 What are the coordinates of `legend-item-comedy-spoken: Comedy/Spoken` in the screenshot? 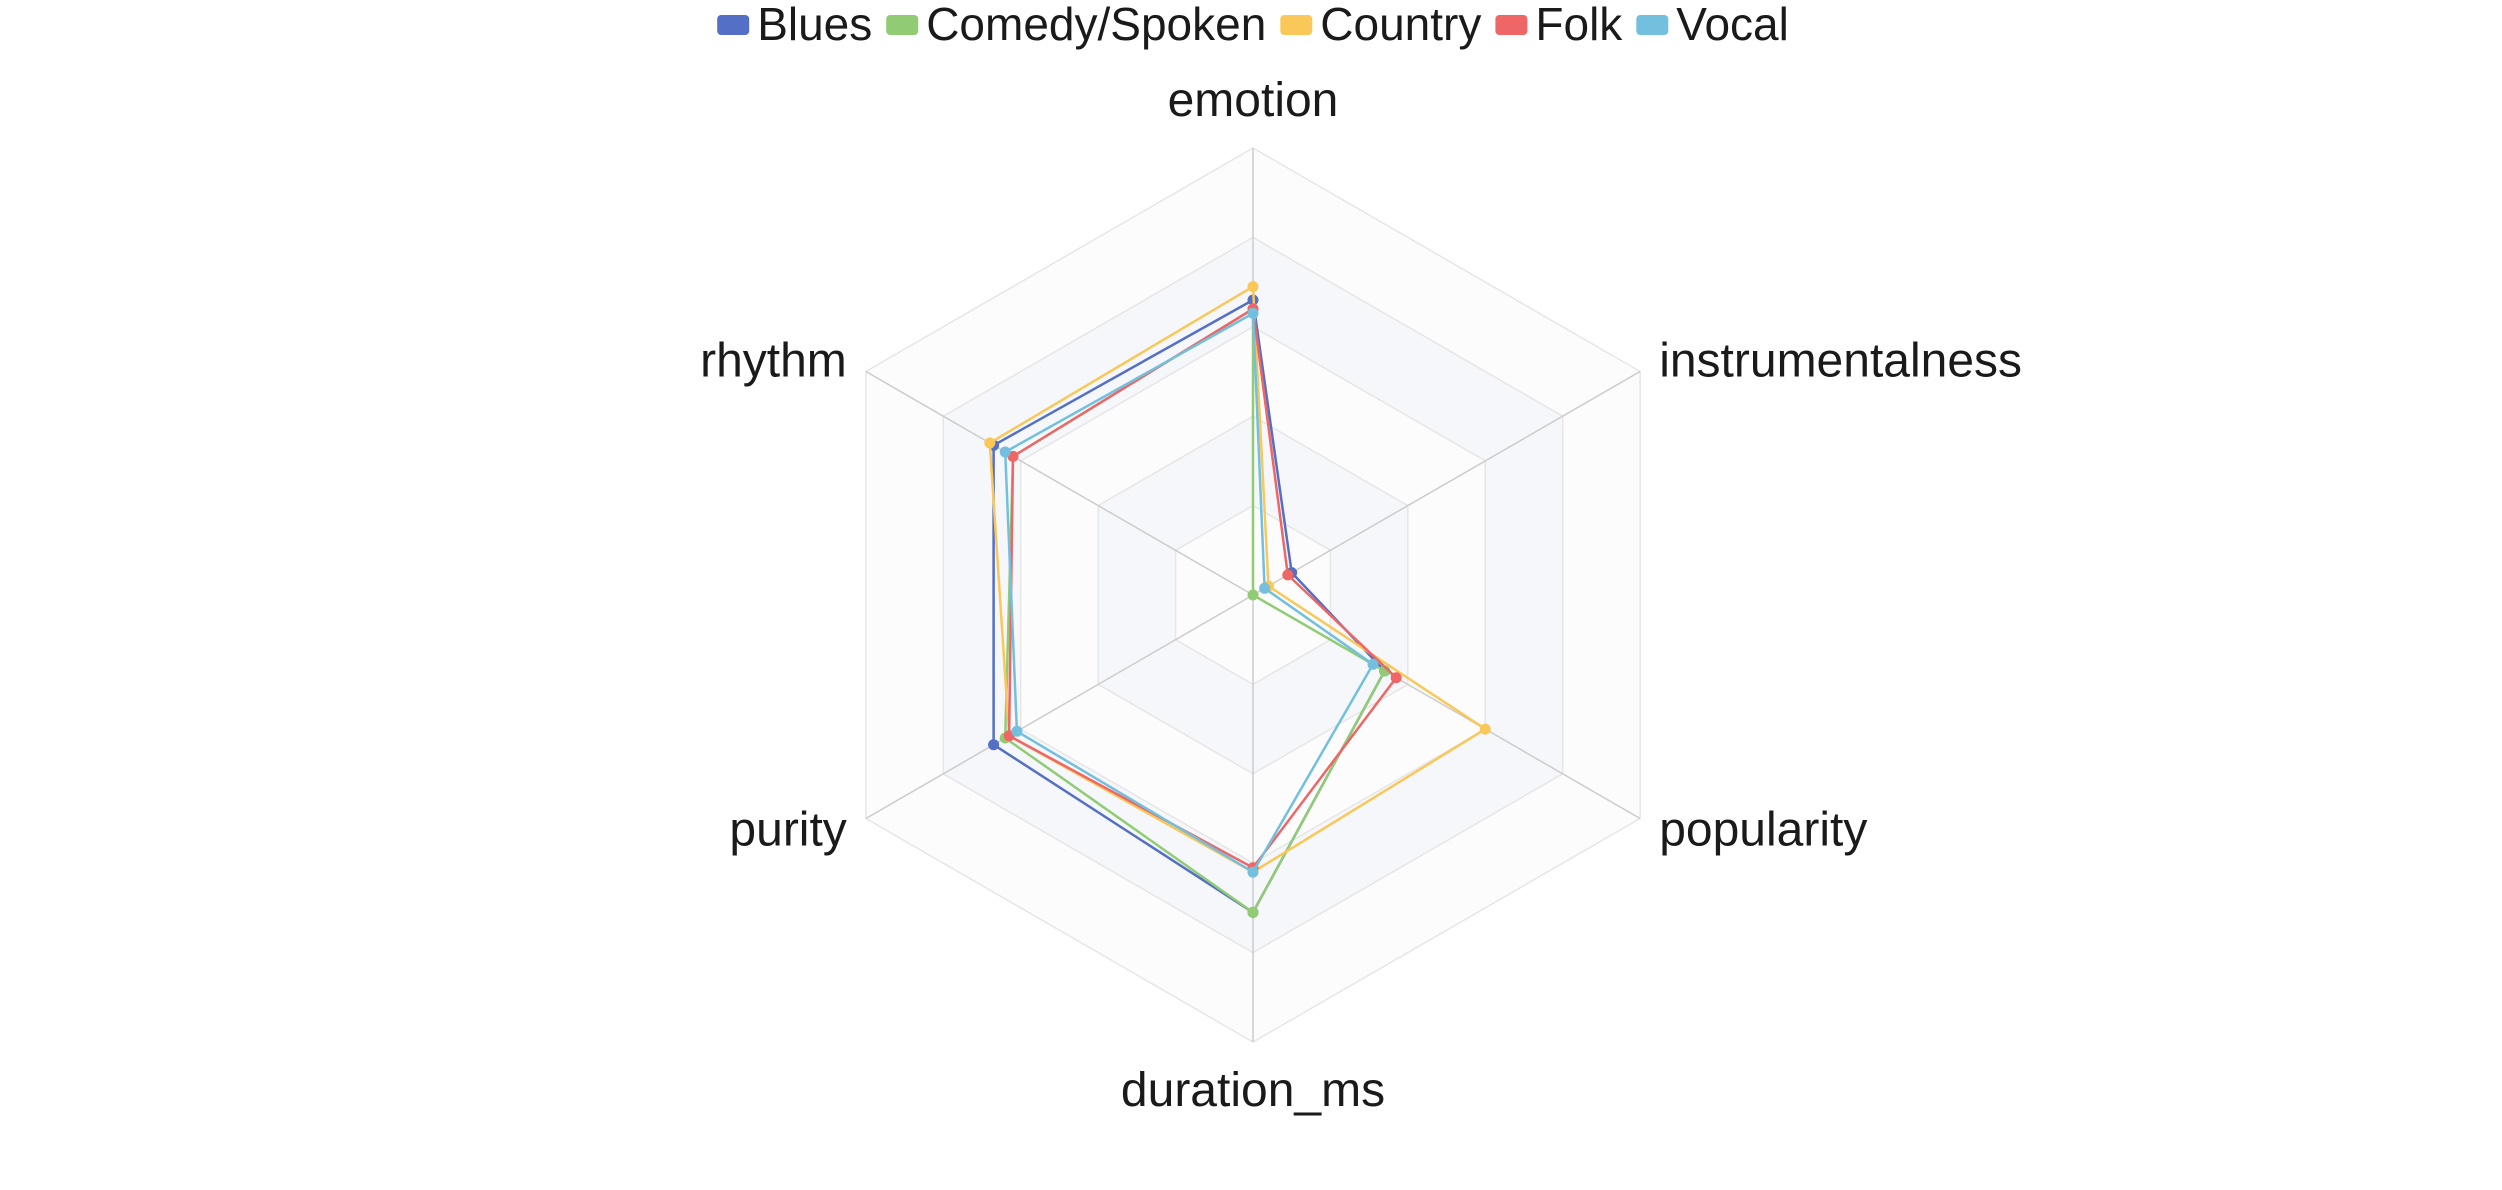 It's located at (1076, 25).